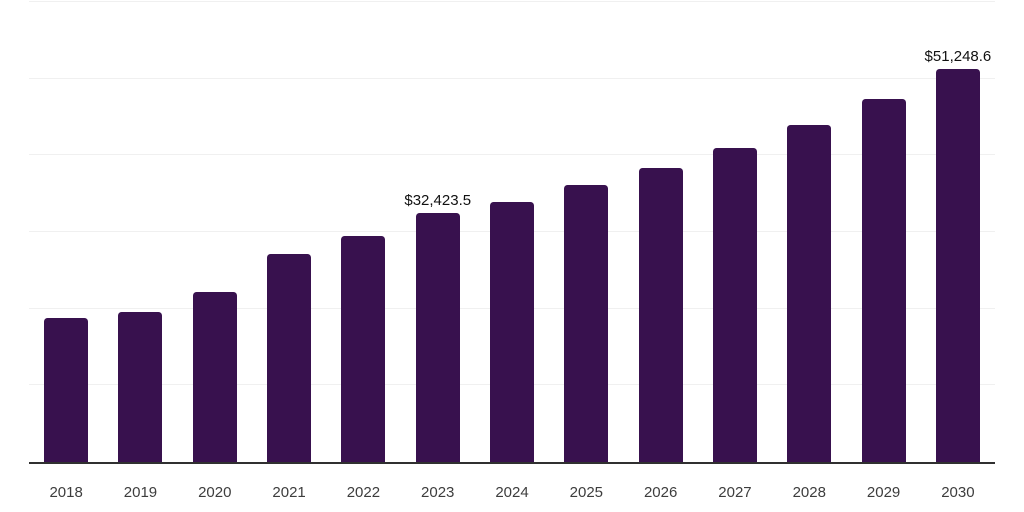  Describe the element at coordinates (958, 57) in the screenshot. I see `bar-value-label-2030: $51,248.6` at that location.